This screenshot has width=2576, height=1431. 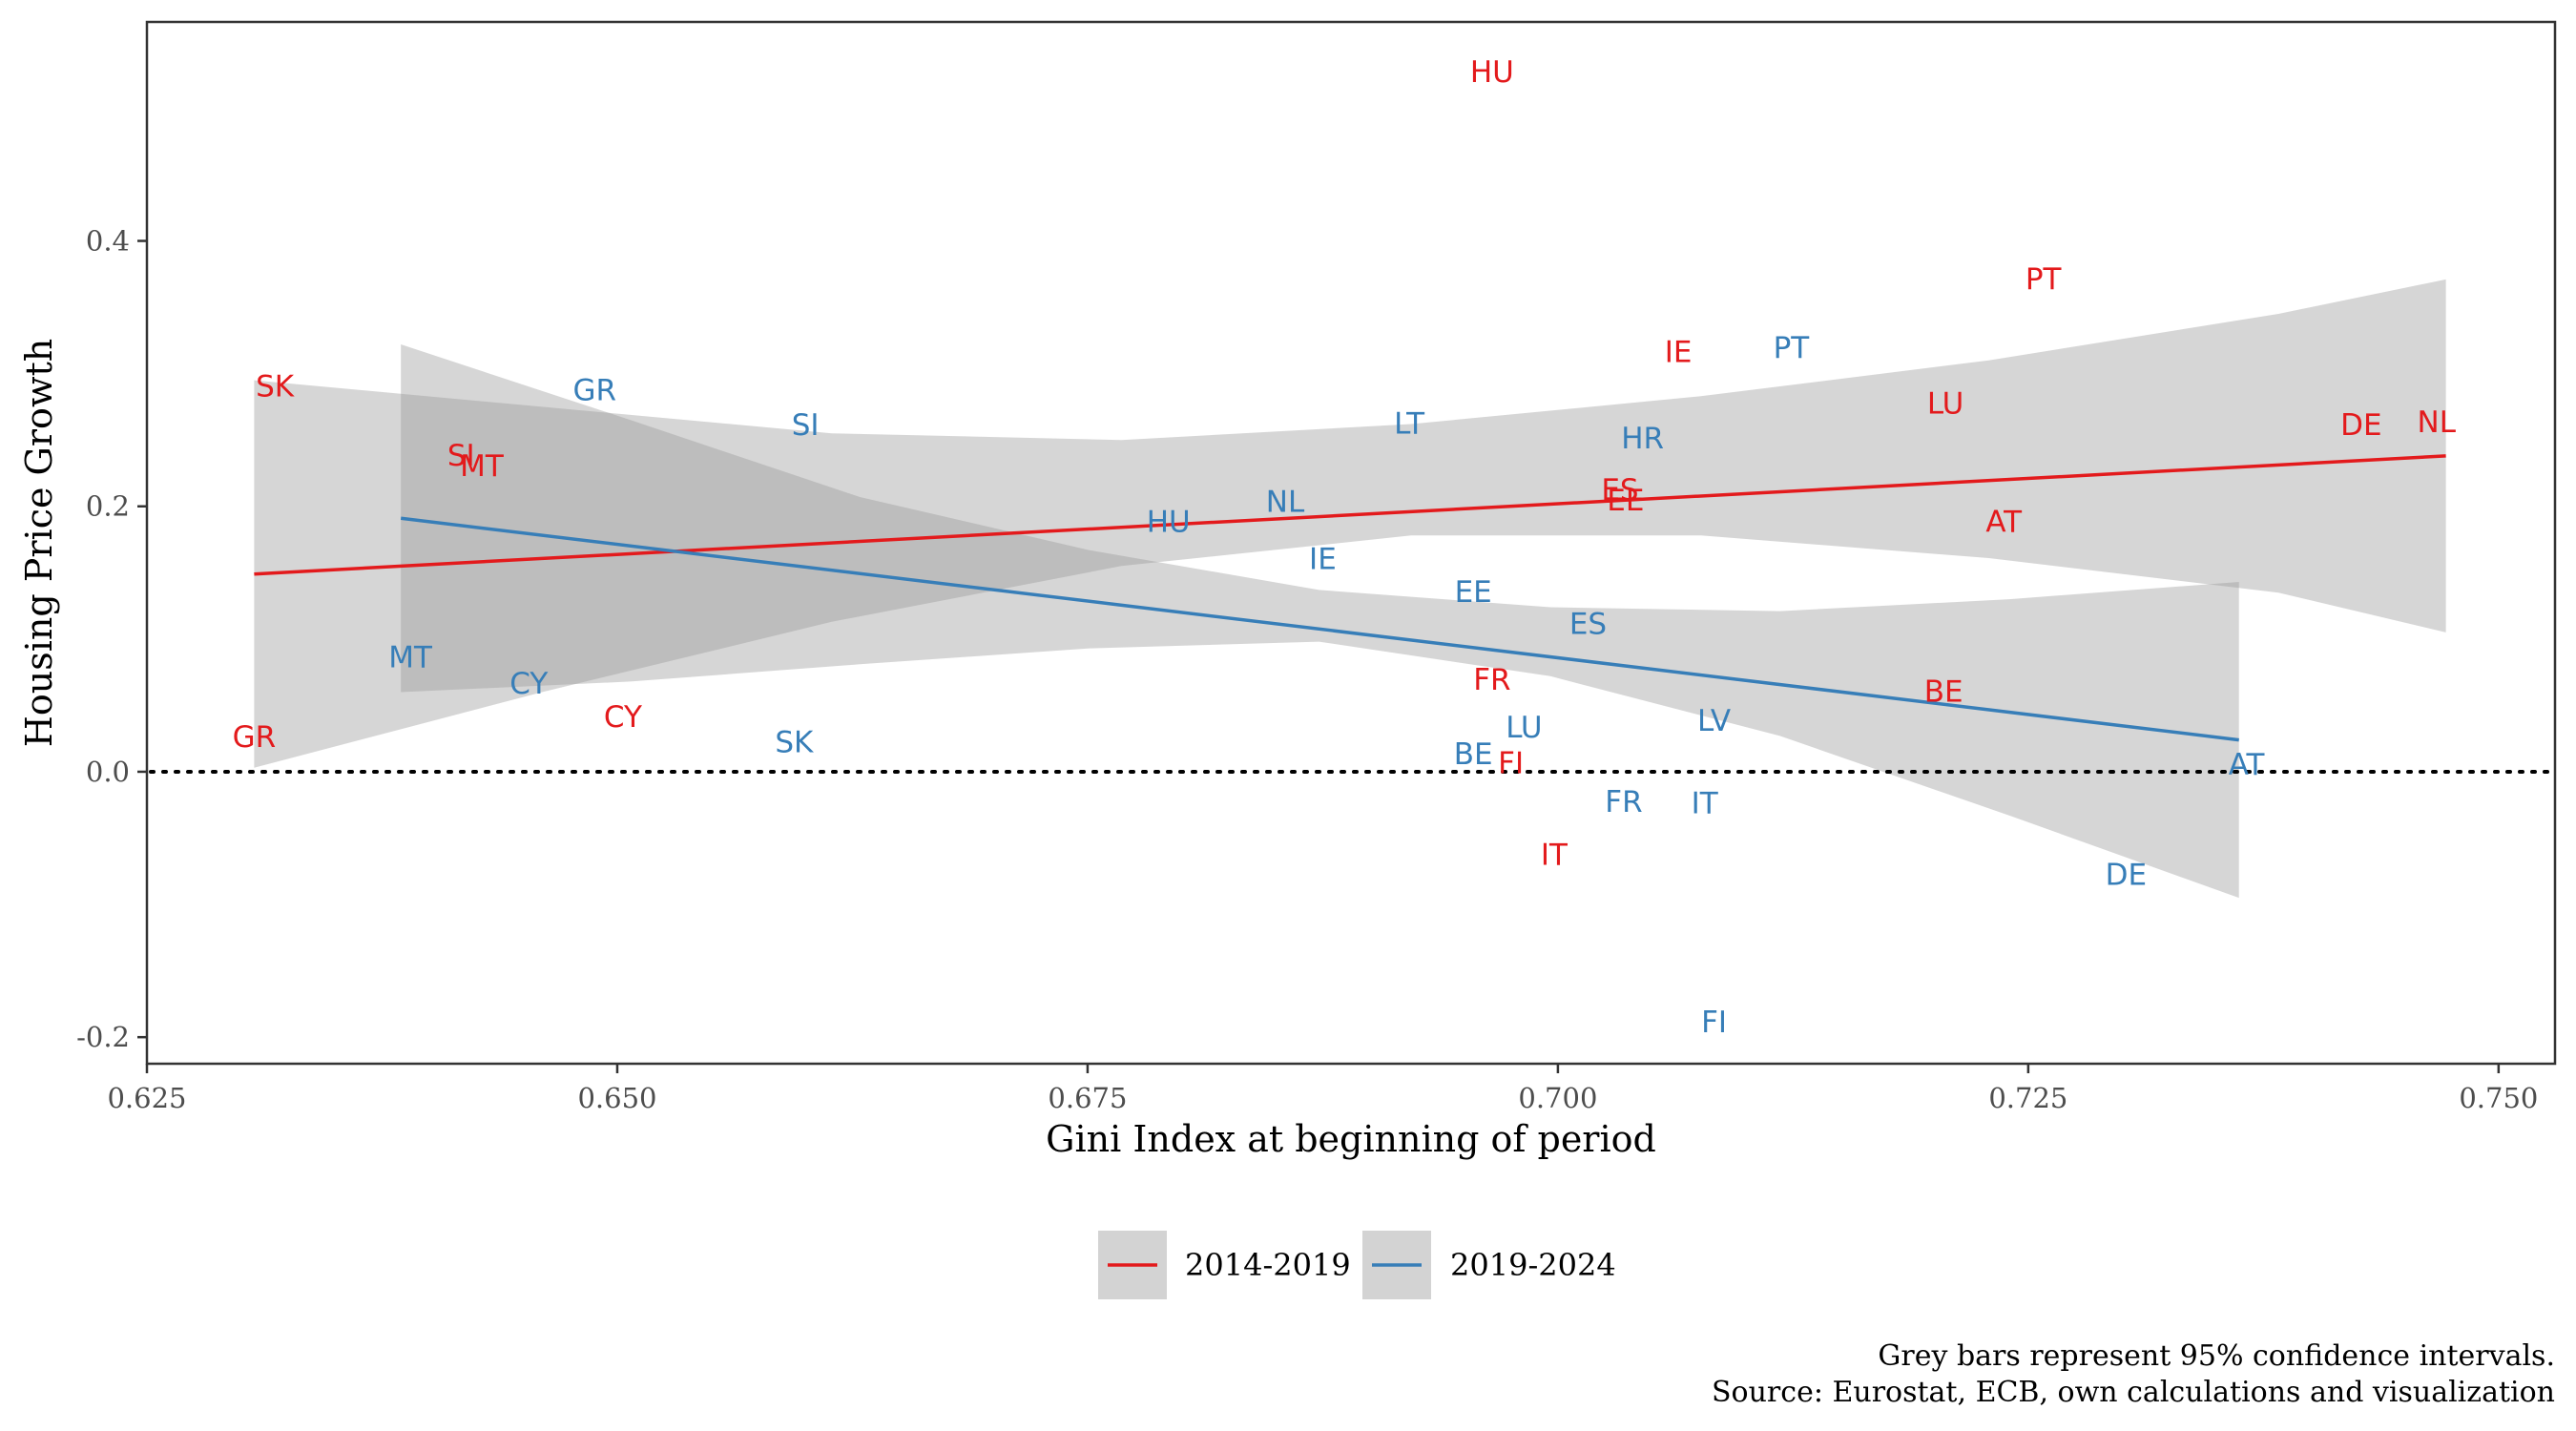 I want to click on x-tick-label: 0.625, so click(x=146, y=1098).